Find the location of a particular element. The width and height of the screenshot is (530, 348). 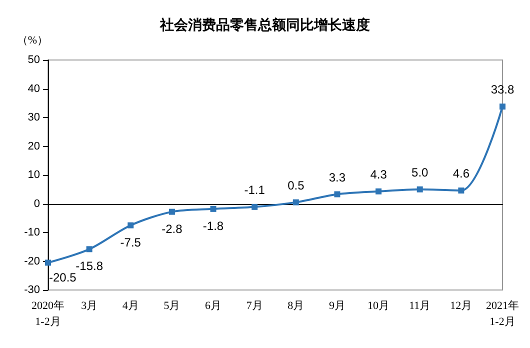

data-label: -1.8 is located at coordinates (213, 225).